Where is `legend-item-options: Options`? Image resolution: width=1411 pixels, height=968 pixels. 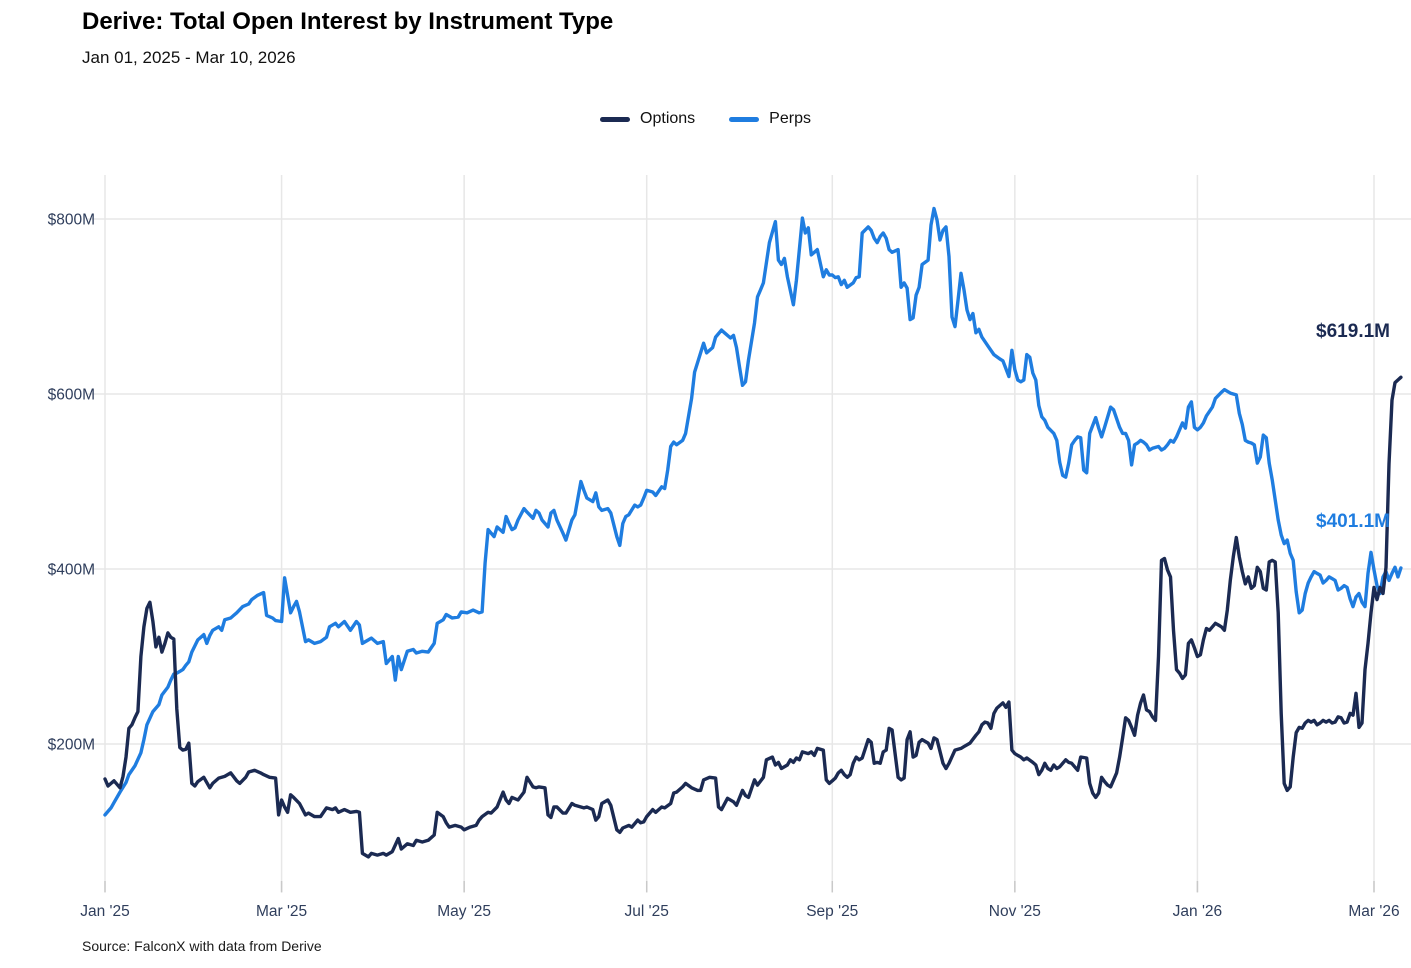
legend-item-options: Options is located at coordinates (647, 119).